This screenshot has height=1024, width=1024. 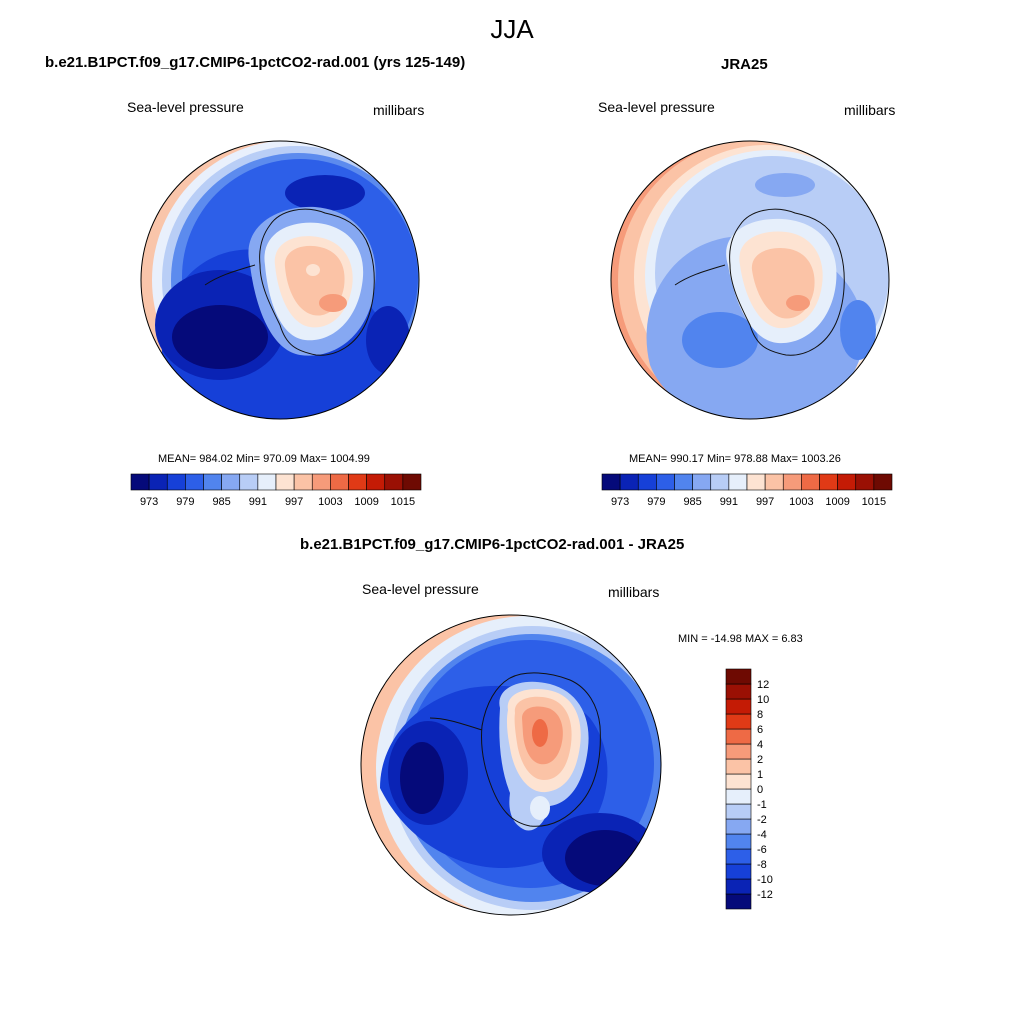 I want to click on panel-3-fill-spot, so click(x=540, y=808).